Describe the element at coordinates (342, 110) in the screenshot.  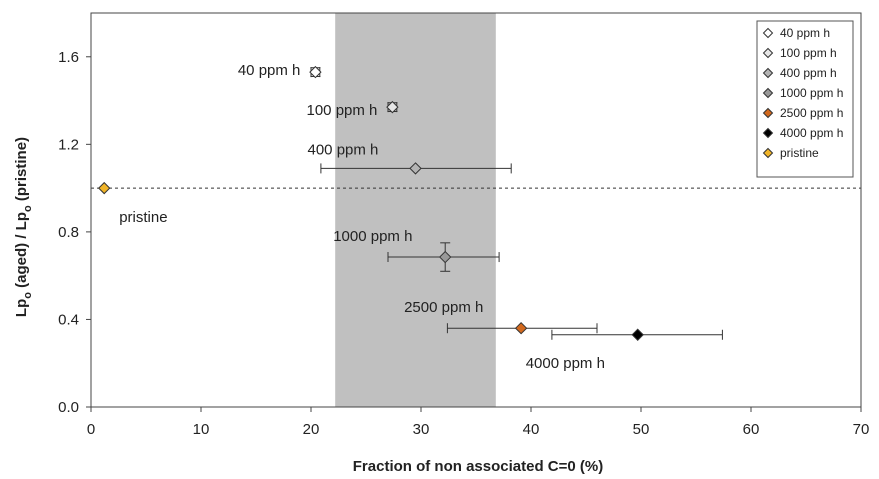
I see `annotation-100-ppm-h: 100 ppm h` at that location.